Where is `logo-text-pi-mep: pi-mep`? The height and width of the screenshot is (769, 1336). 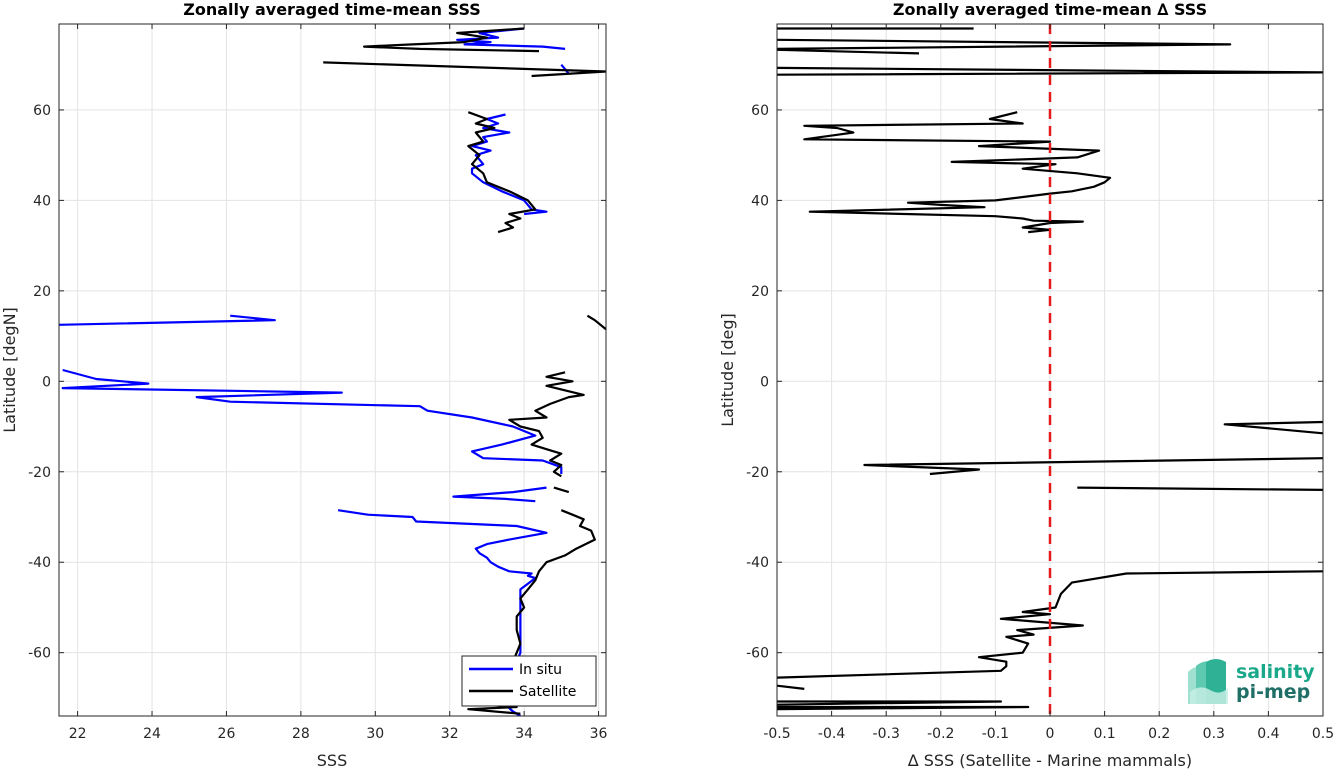
logo-text-pi-mep: pi-mep is located at coordinates (1273, 692).